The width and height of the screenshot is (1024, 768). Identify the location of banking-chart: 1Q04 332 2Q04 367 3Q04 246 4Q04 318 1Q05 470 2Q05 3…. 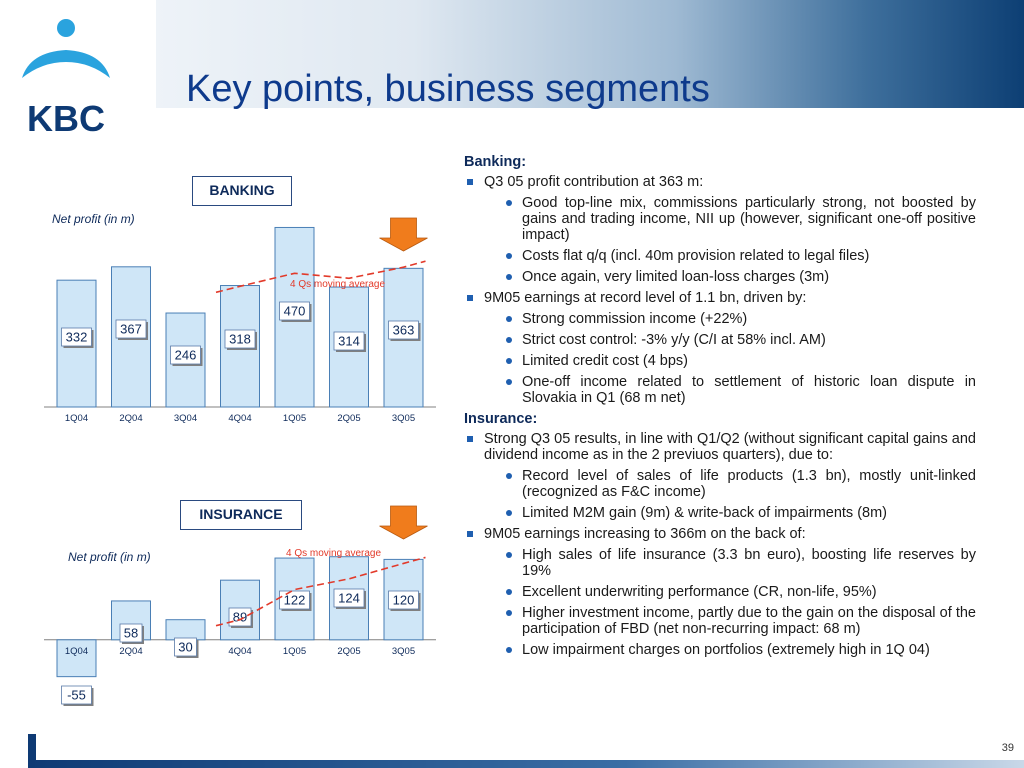
(240, 299).